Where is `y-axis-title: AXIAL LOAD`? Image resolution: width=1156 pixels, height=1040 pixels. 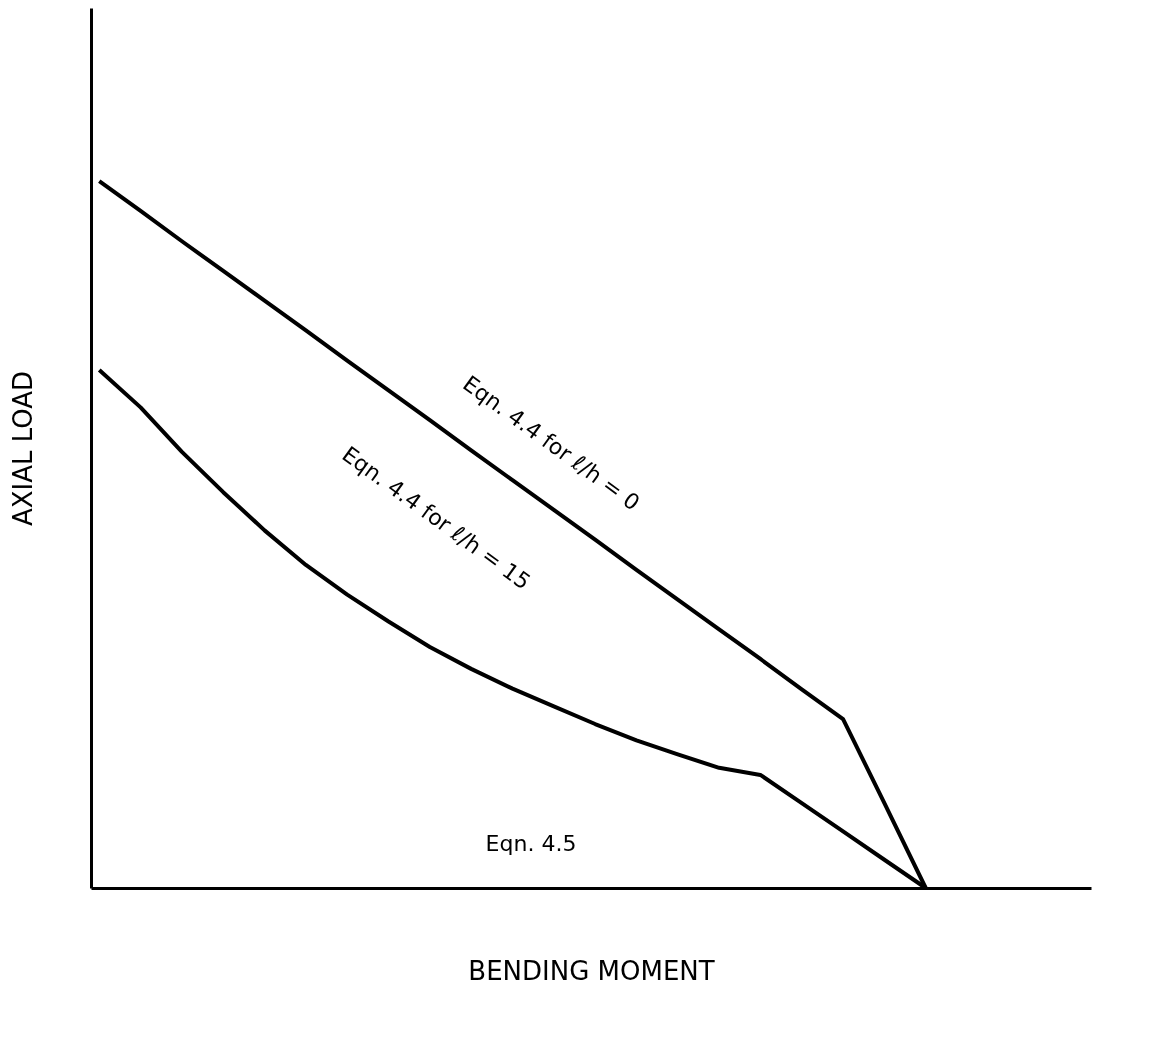
y-axis-title: AXIAL LOAD is located at coordinates (22, 448).